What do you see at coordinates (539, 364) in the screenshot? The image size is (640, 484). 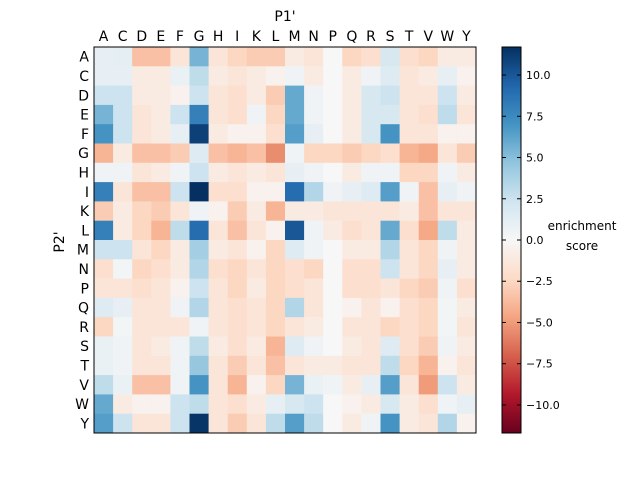 I see `colorbar-tick-label: −7.5` at bounding box center [539, 364].